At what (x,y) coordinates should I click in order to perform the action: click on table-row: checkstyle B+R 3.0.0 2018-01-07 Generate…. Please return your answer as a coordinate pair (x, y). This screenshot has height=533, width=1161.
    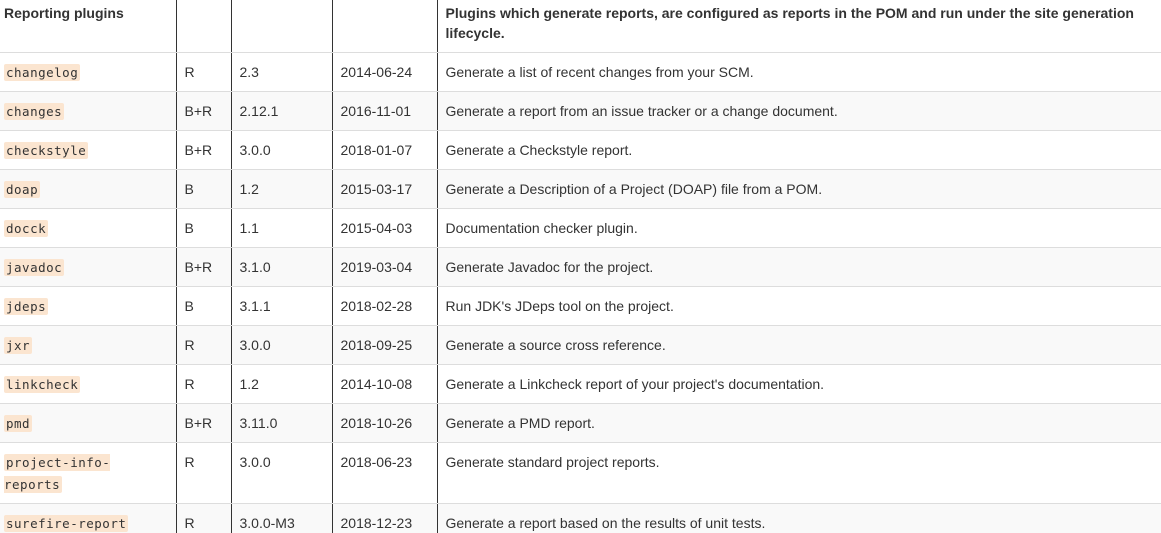
    Looking at the image, I should click on (580, 150).